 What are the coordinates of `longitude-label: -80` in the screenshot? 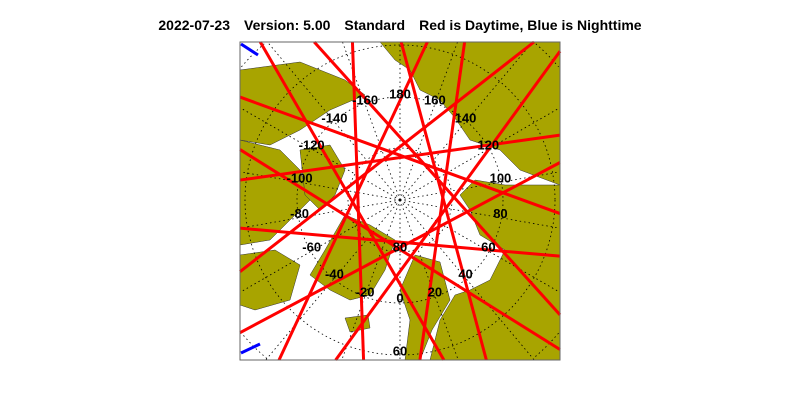 It's located at (299, 213).